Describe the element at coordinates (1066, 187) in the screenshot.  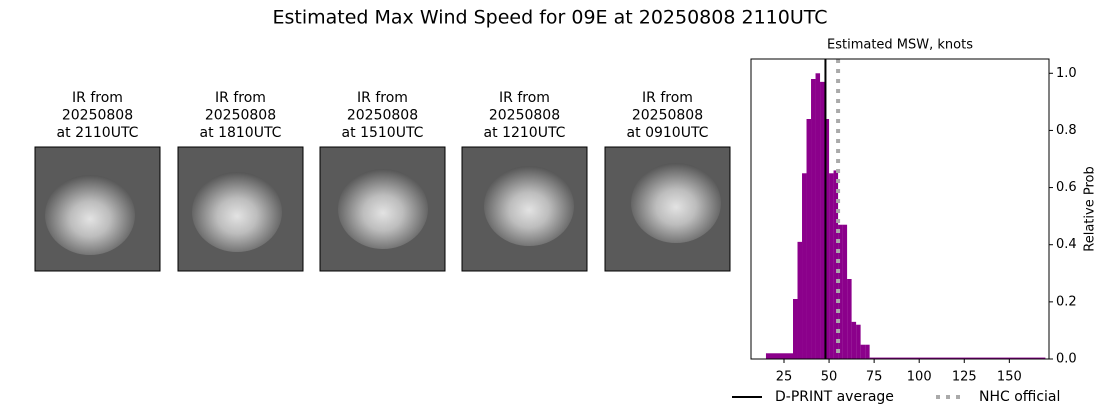
I see `y-tick-label: 0.6` at that location.